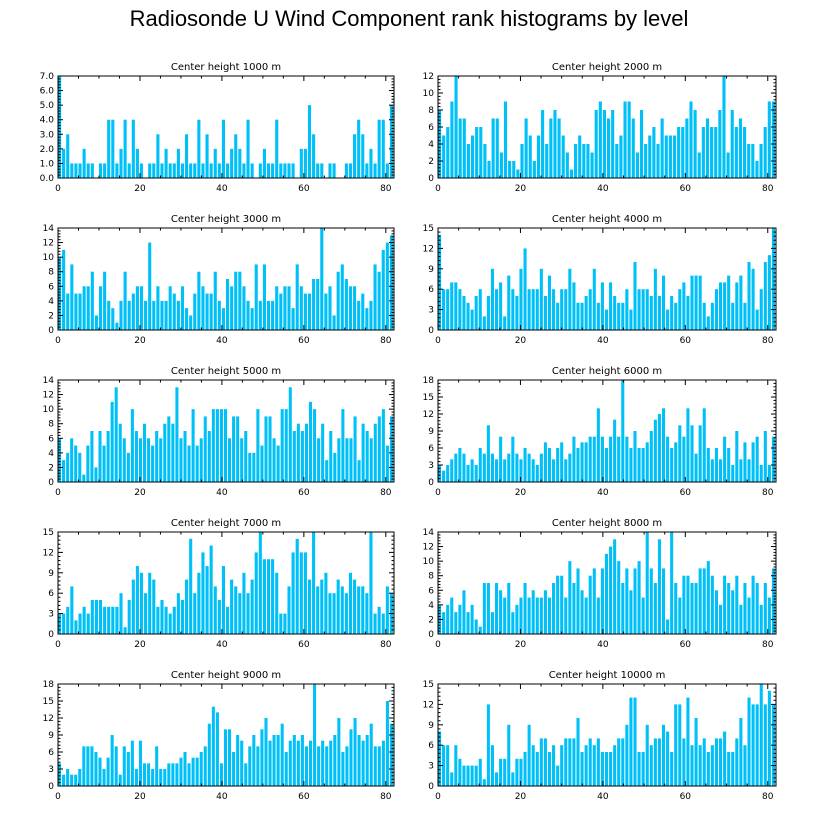 This screenshot has width=818, height=824. What do you see at coordinates (686, 341) in the screenshot?
I see `x-tick-label: 60` at bounding box center [686, 341].